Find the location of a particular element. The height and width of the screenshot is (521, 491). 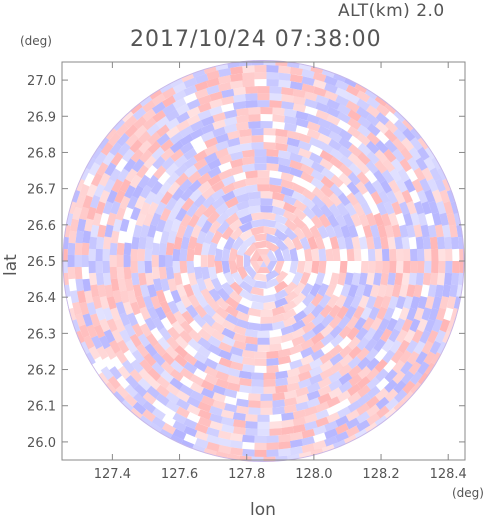

y-axis-unit: (deg) is located at coordinates (36, 41).